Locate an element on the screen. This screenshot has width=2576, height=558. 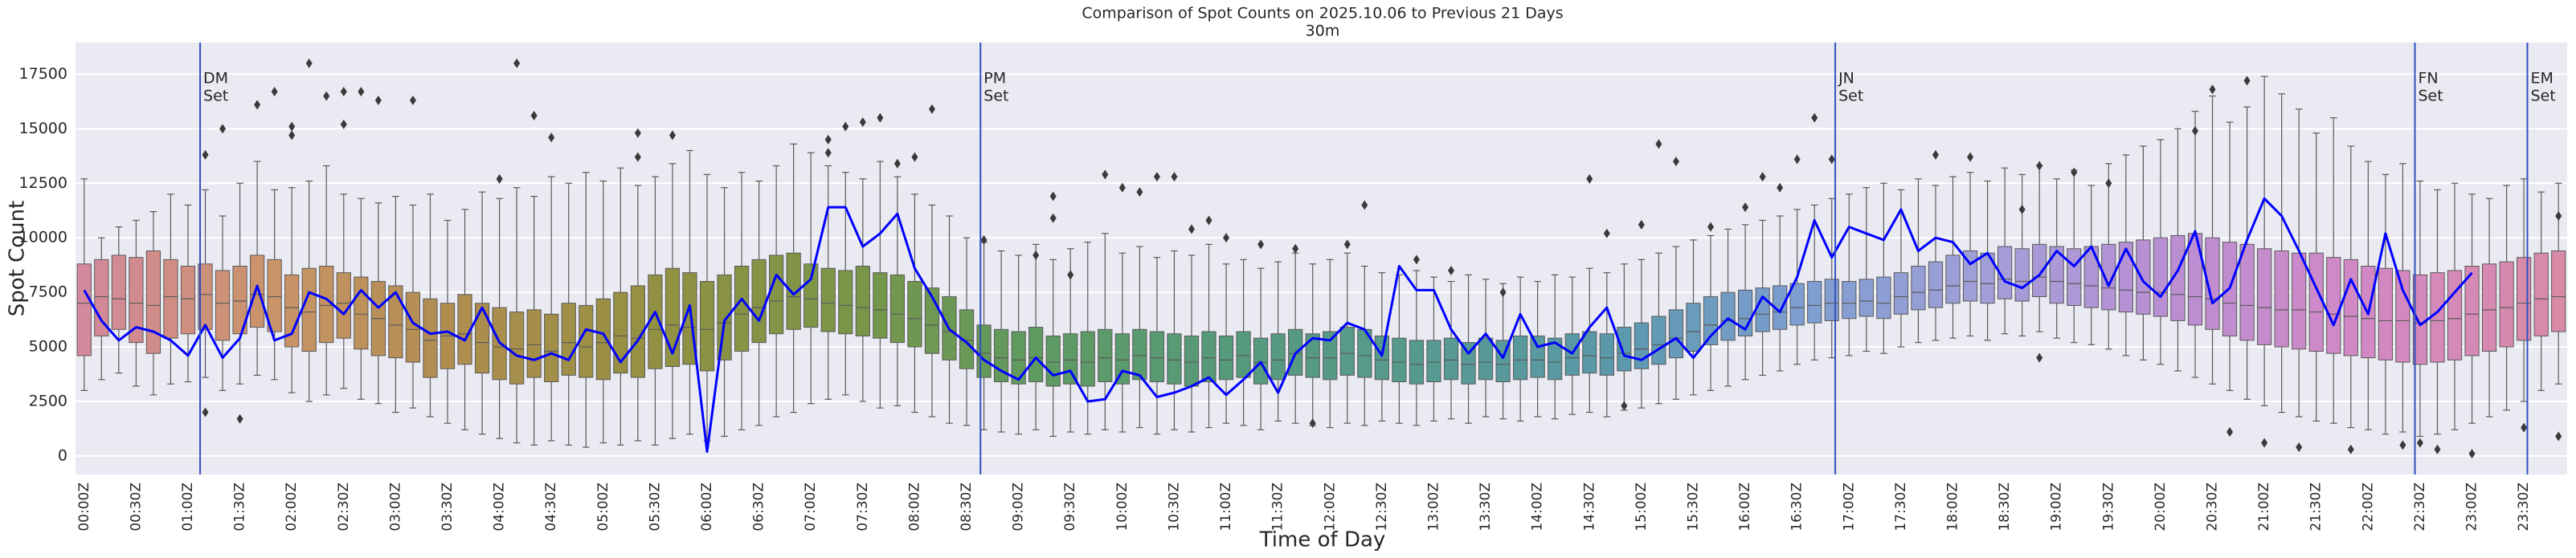
x-tick-label: 14:30Z is located at coordinates (1589, 507).